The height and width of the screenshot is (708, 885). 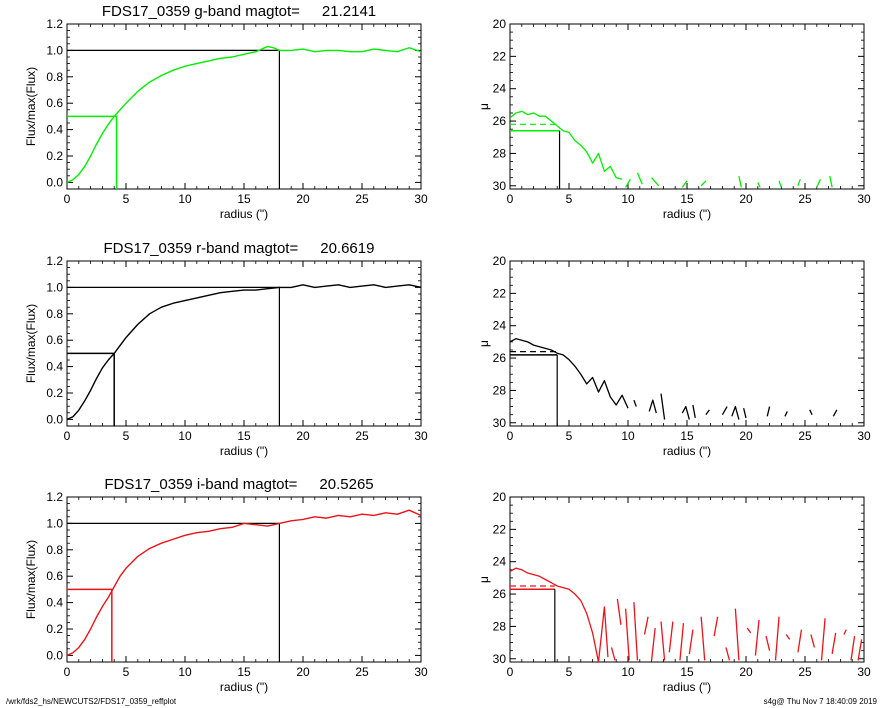 I want to click on panel-title-label: FDS17_0359 r-band magtot=, so click(x=201, y=248).